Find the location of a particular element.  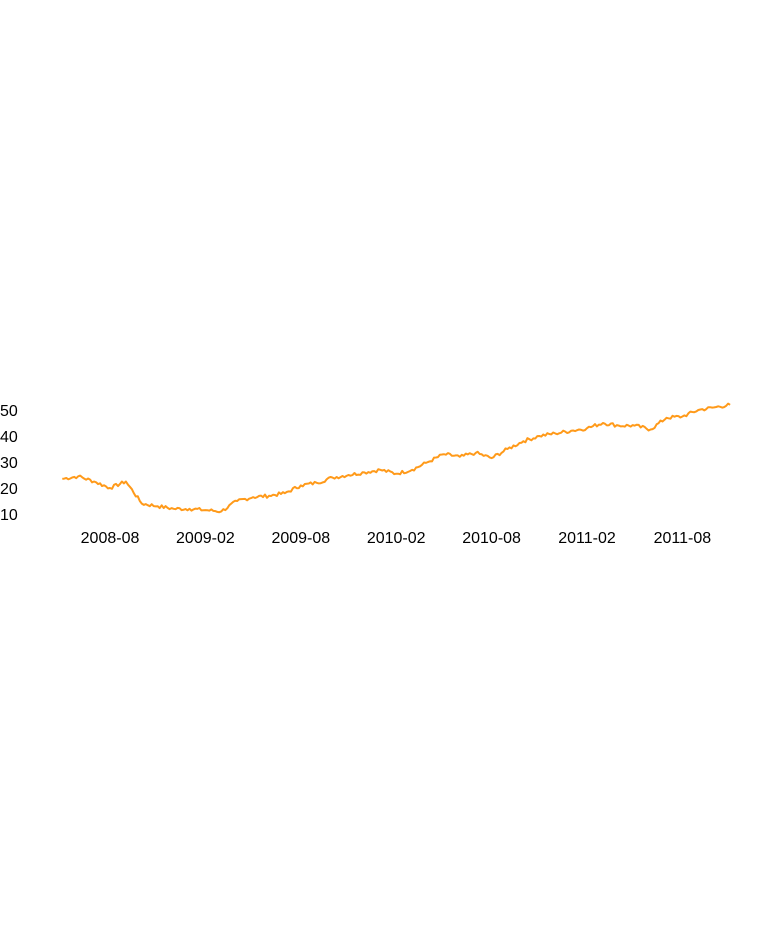

y-tick-label: 50 is located at coordinates (9, 411).